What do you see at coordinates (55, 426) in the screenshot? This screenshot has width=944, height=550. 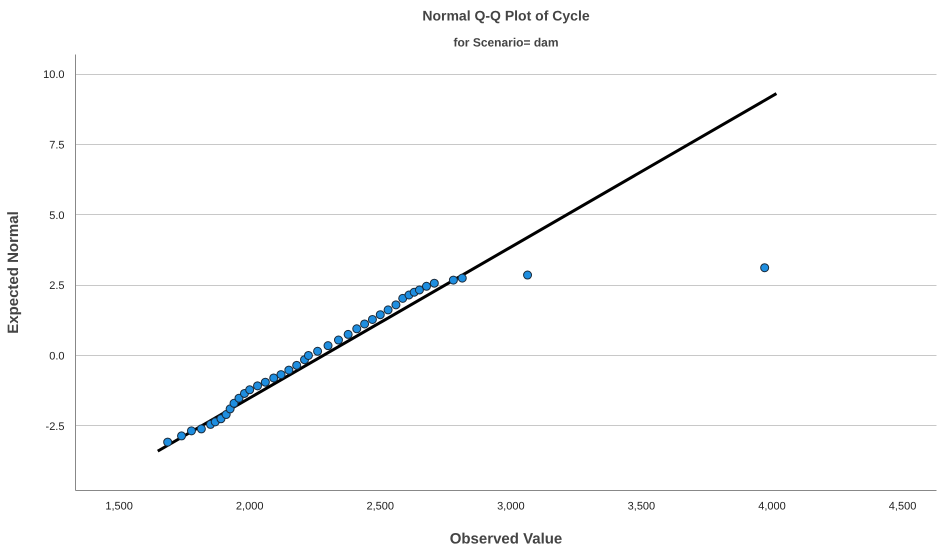 I see `y-tick-label: -2.5` at bounding box center [55, 426].